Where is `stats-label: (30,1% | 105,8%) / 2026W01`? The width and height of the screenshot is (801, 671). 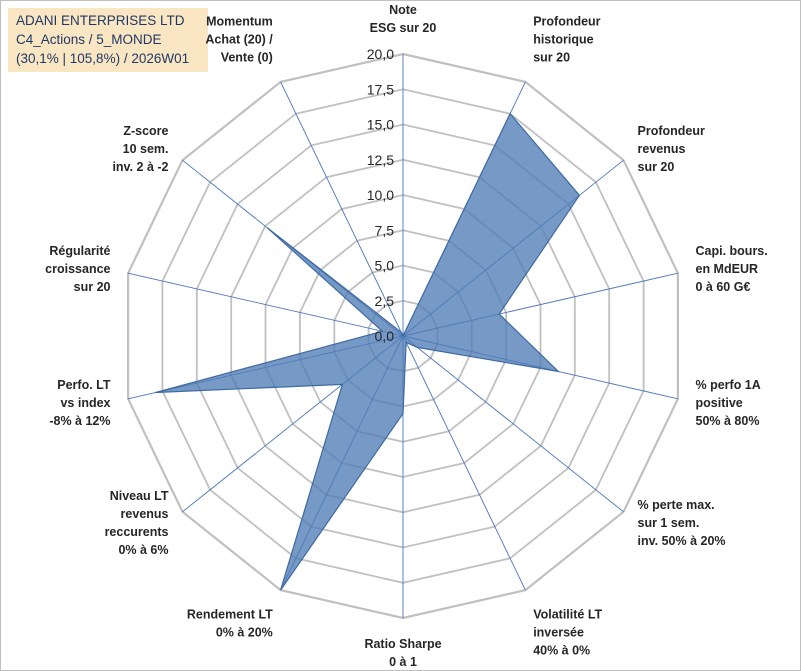 stats-label: (30,1% | 105,8%) / 2026W01 is located at coordinates (103, 58).